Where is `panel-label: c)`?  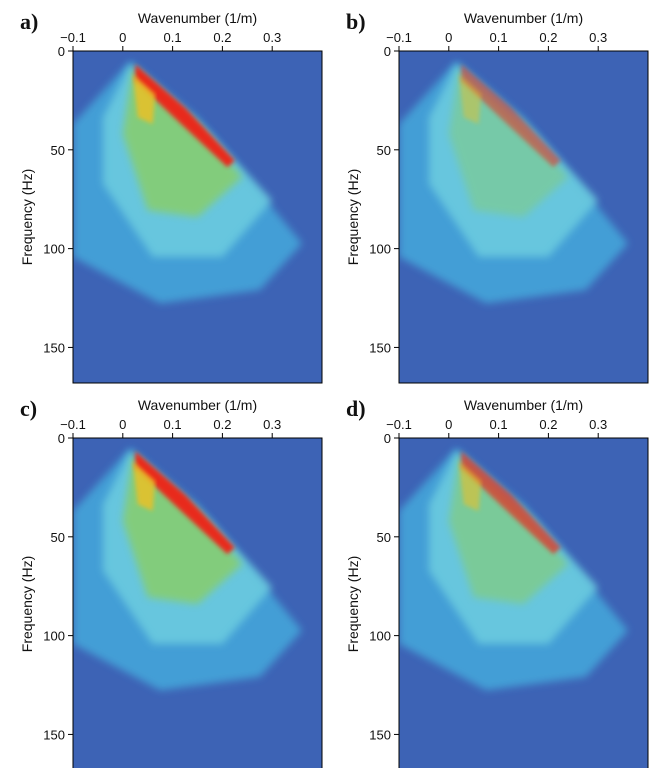
panel-label: c) is located at coordinates (28, 408).